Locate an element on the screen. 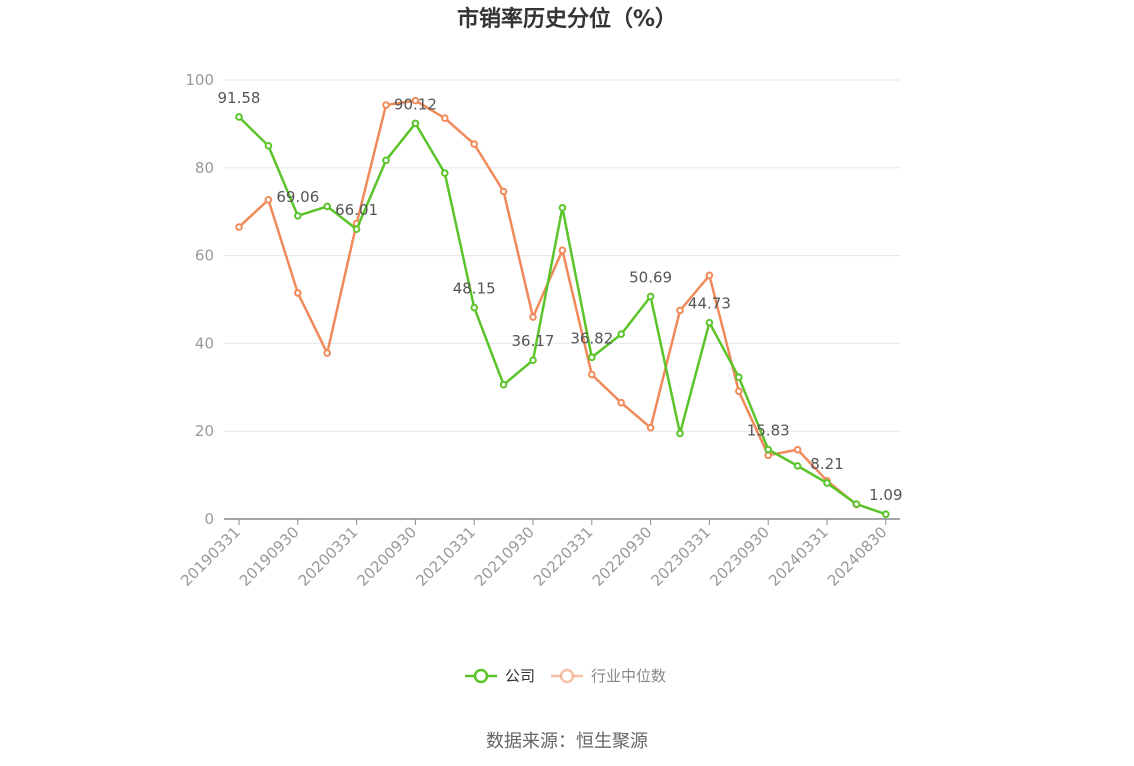 This screenshot has height=766, width=1134. y-tick-label: 80 is located at coordinates (204, 168).